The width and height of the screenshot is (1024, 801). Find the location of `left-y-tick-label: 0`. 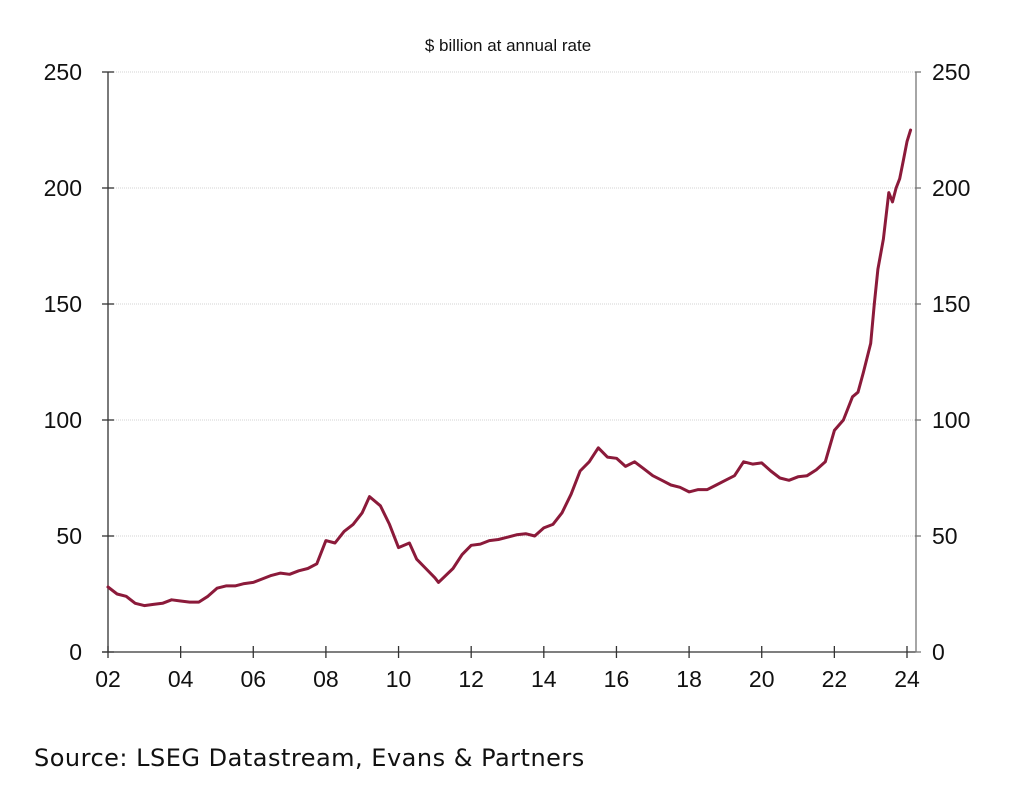

left-y-tick-label: 0 is located at coordinates (75, 652).